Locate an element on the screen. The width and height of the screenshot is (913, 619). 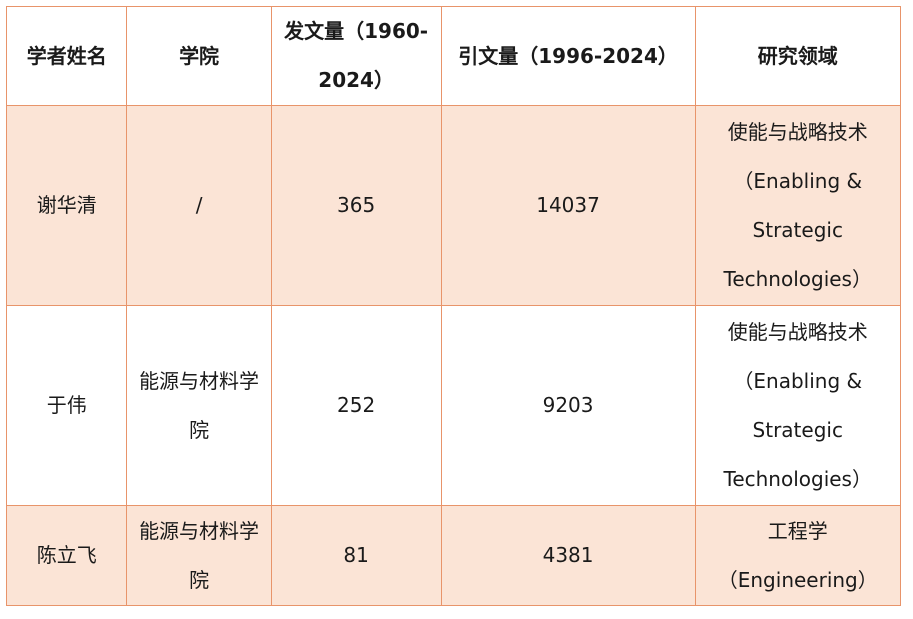
cell-citations: 4381 is located at coordinates (568, 555).